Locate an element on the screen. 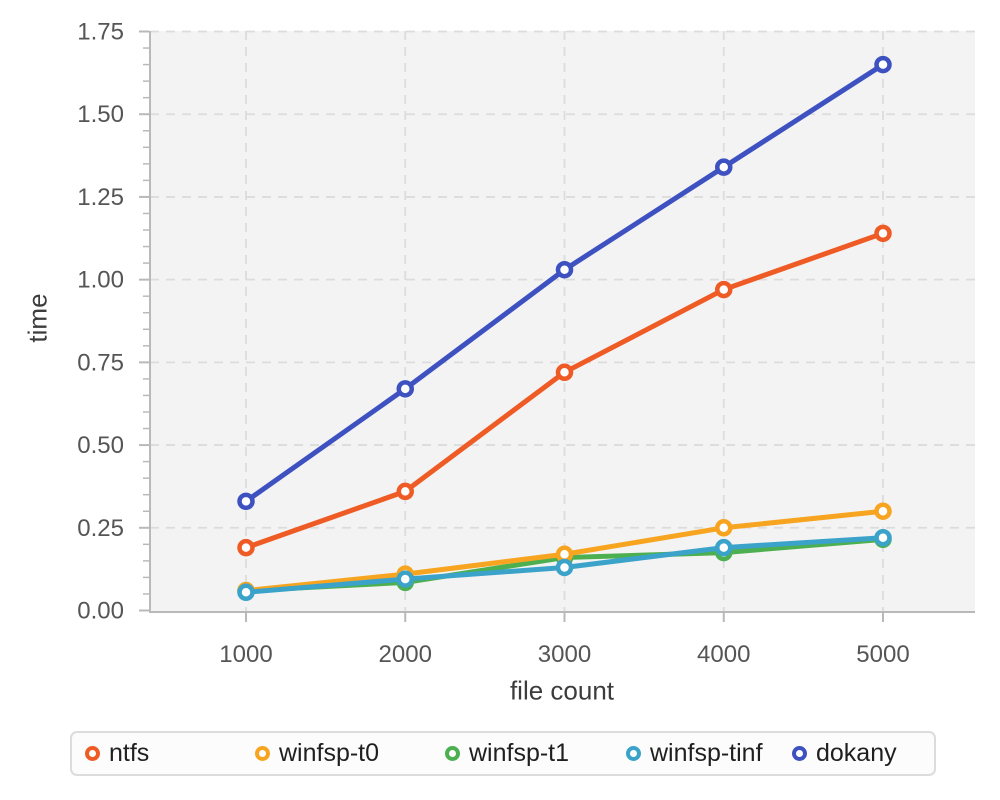 This screenshot has width=1000, height=800. y-axis-title: time is located at coordinates (37, 318).